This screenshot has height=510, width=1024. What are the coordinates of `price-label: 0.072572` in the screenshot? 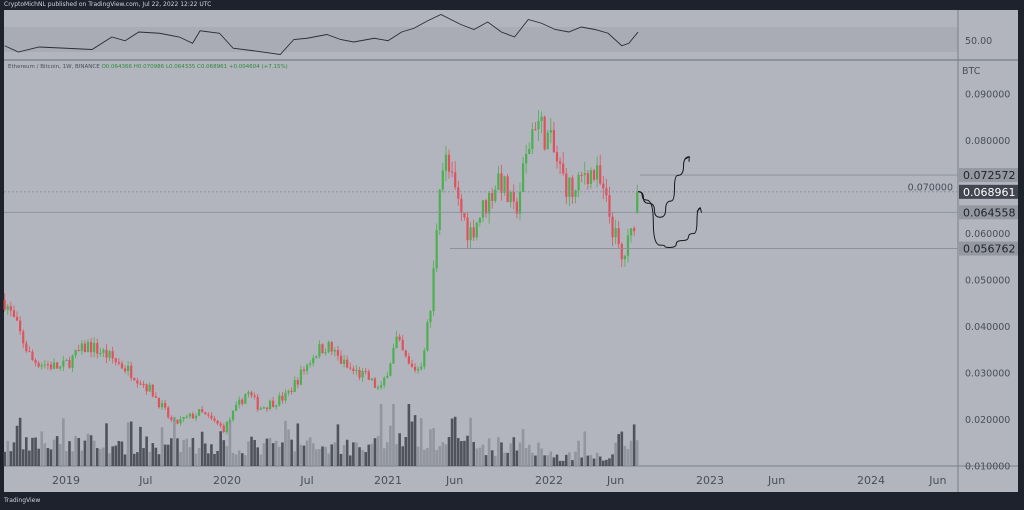 It's located at (989, 175).